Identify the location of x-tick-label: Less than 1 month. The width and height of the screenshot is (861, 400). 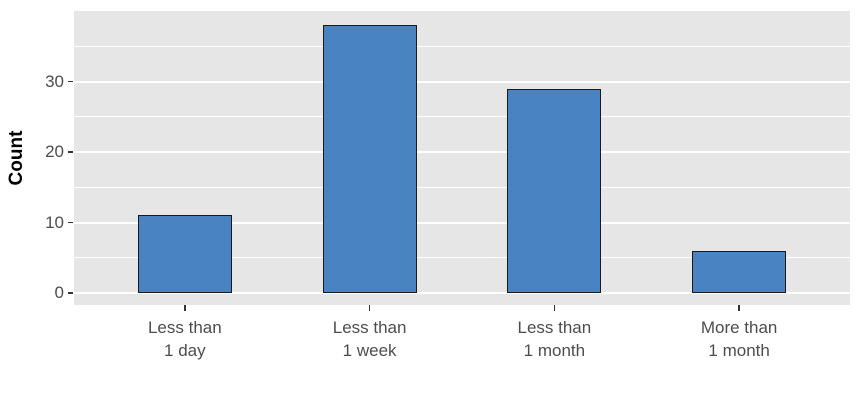
(554, 339).